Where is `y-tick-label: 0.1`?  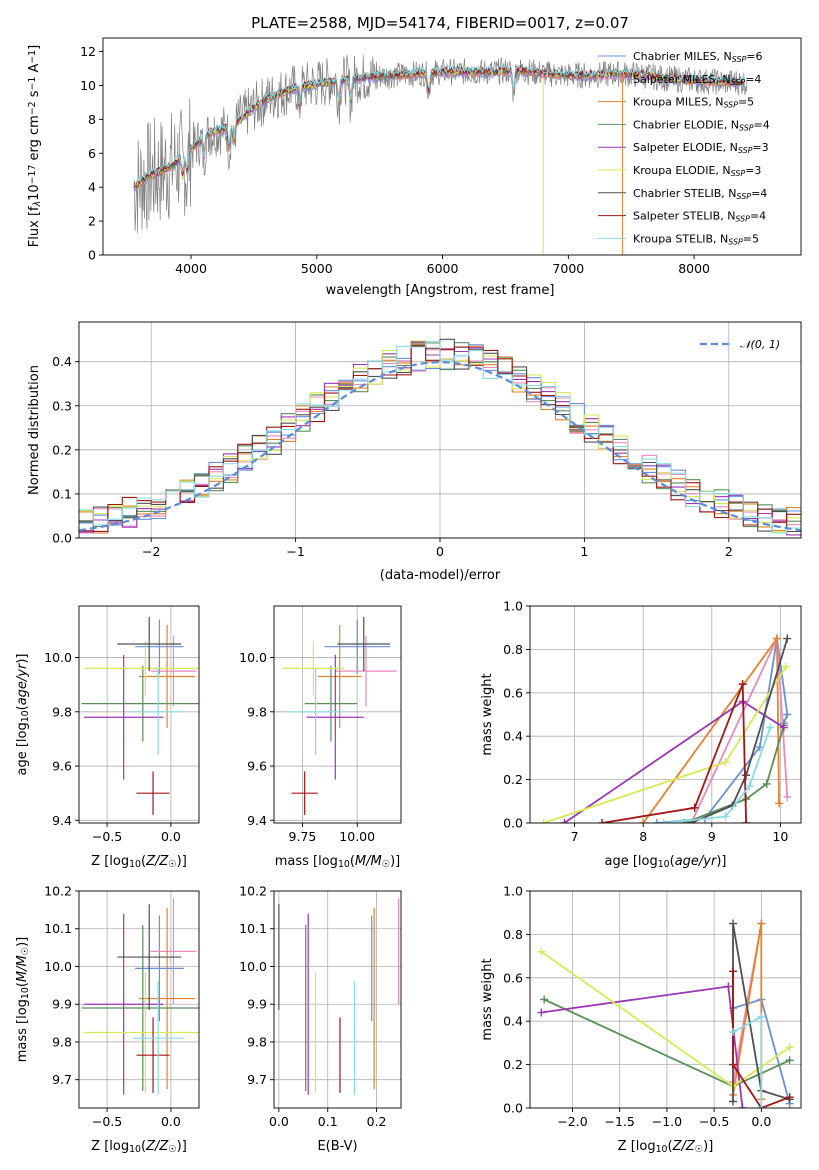
y-tick-label: 0.1 is located at coordinates (62, 493).